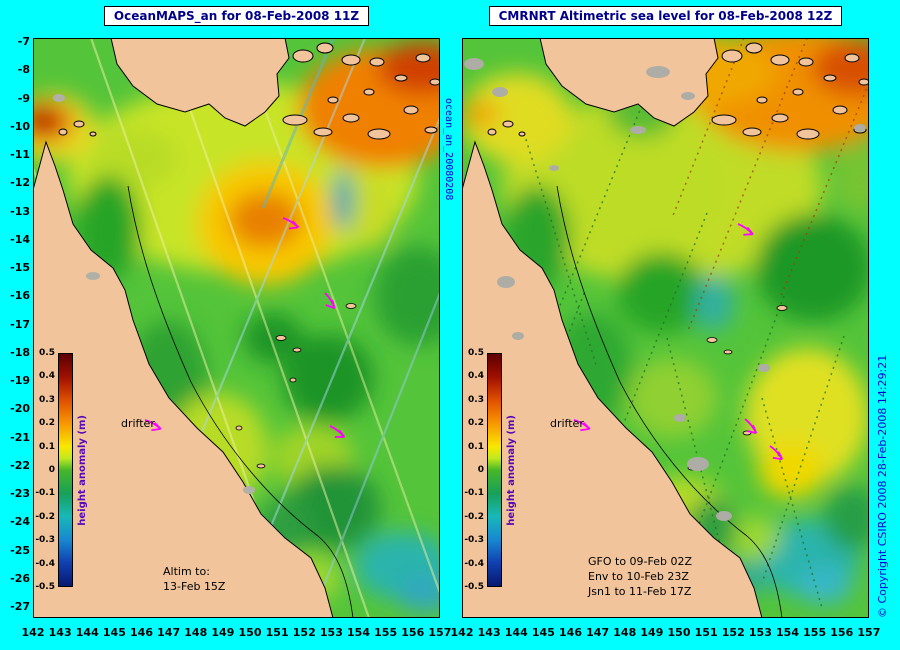 The height and width of the screenshot is (650, 900). Describe the element at coordinates (20, 465) in the screenshot. I see `y-tick-label: -22` at that location.